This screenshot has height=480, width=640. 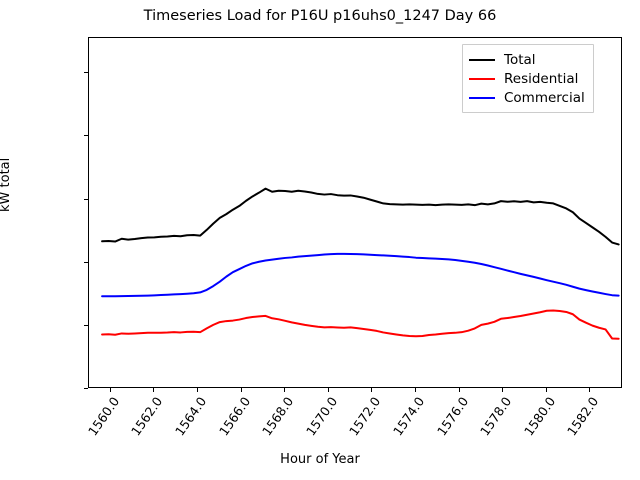 What do you see at coordinates (541, 78) in the screenshot?
I see `legend-label: Residential` at bounding box center [541, 78].